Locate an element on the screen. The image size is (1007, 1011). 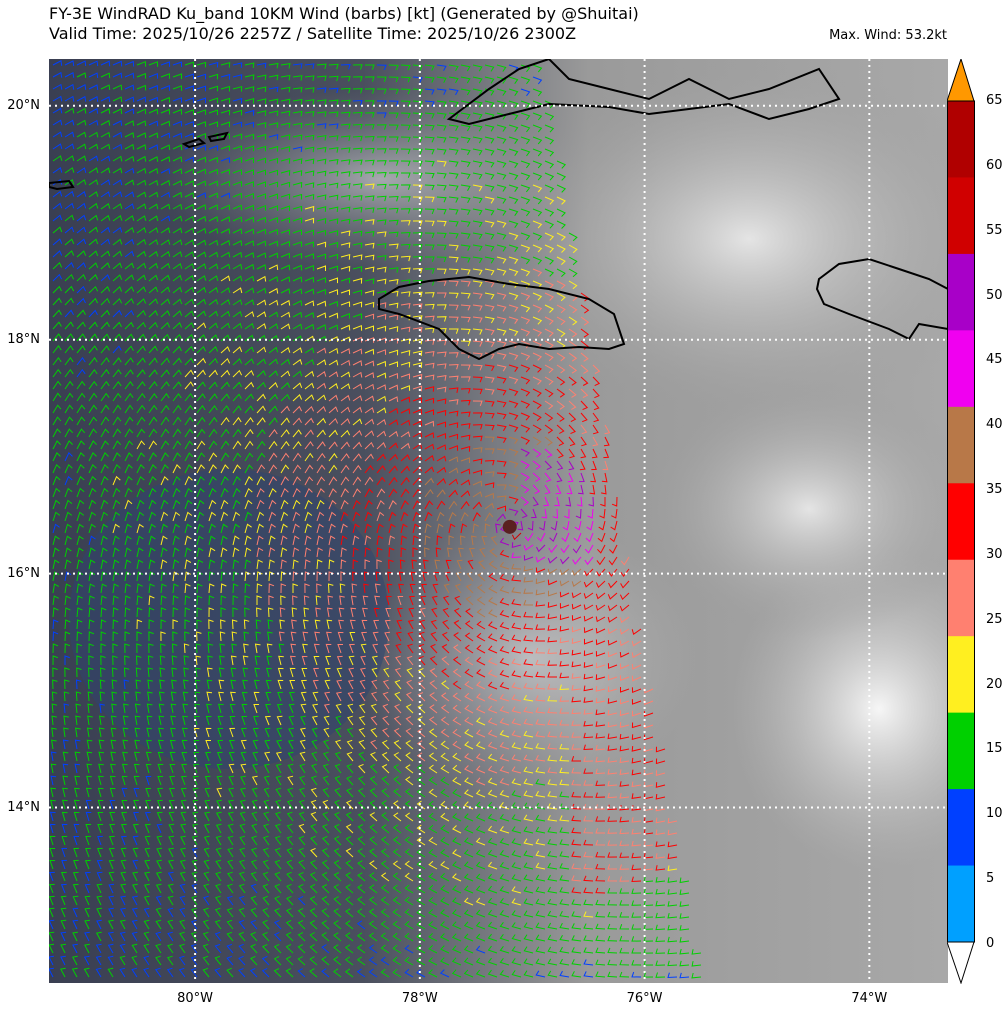
colorbar-tick-label: 35 is located at coordinates (994, 490).